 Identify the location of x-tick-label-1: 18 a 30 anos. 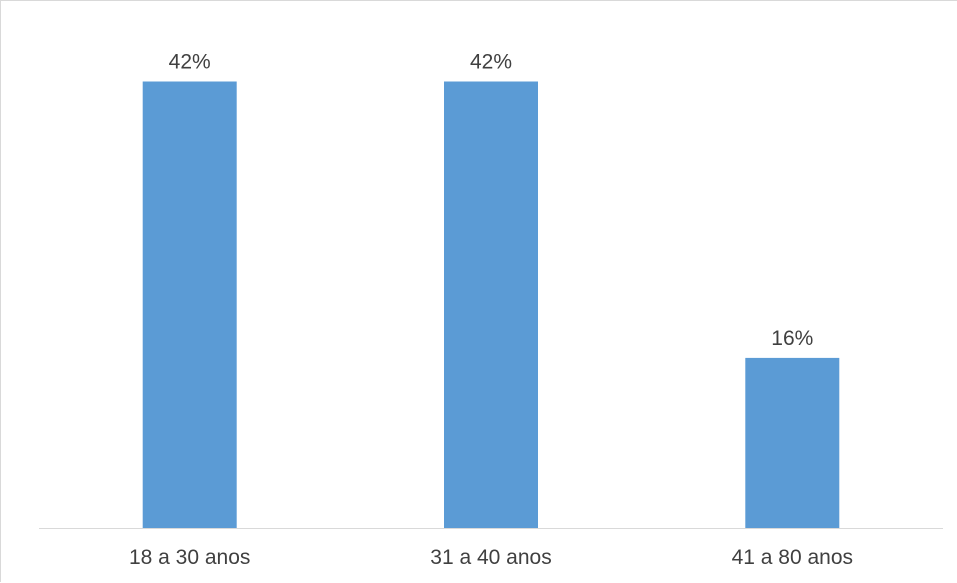
(189, 557).